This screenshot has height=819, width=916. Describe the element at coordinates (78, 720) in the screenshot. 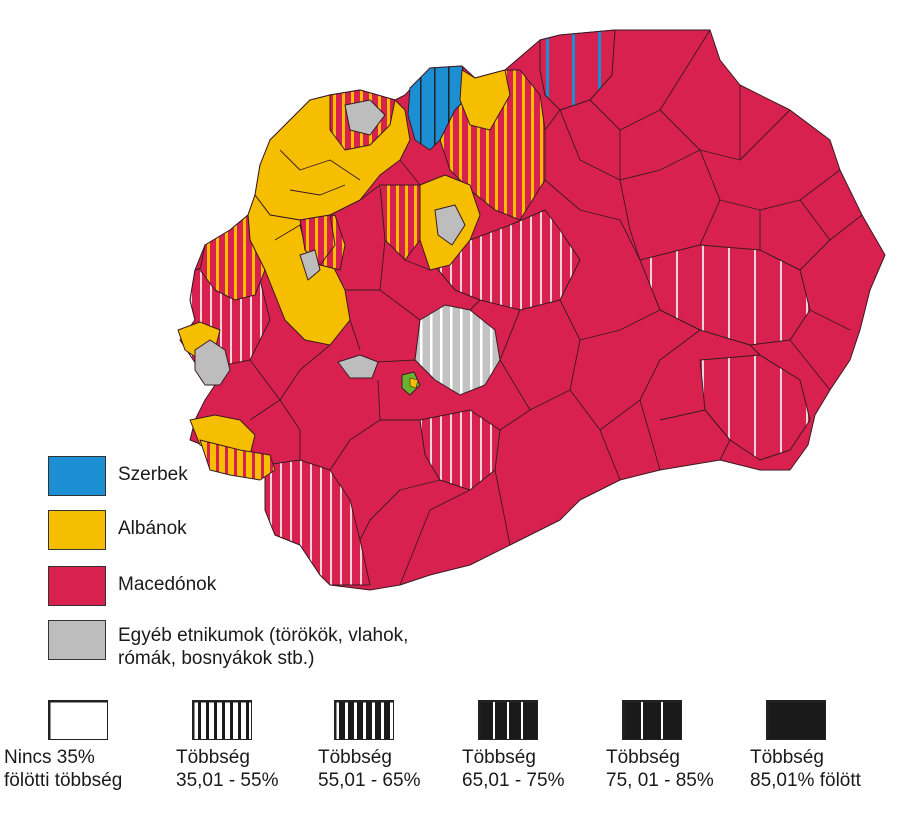

I see `scale-swatch-none` at that location.